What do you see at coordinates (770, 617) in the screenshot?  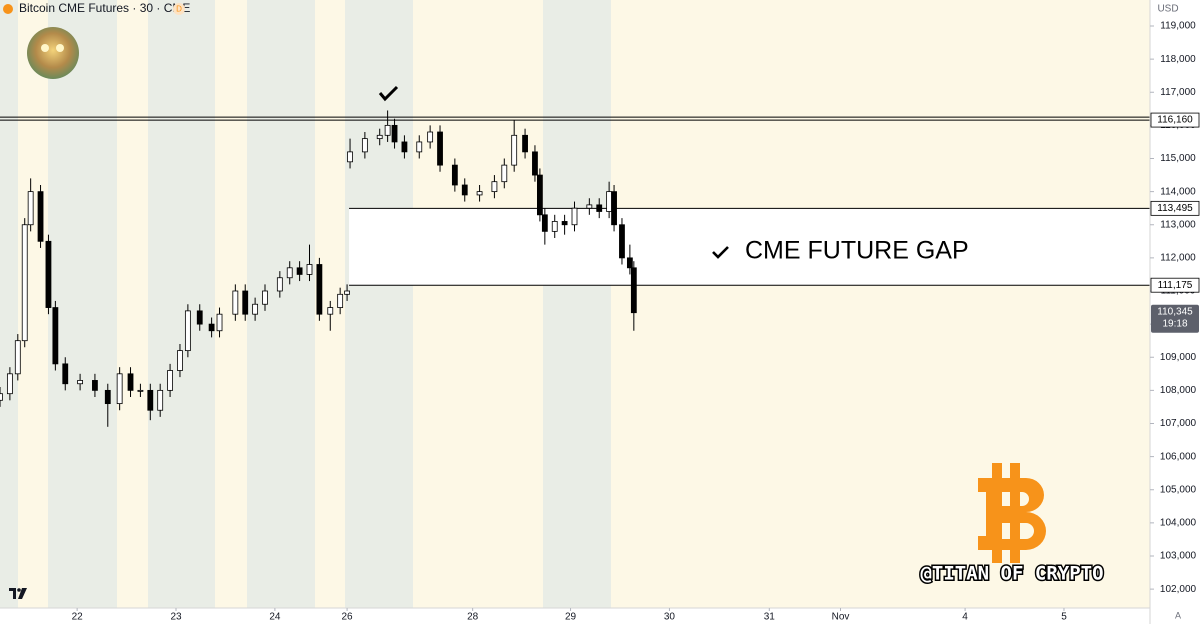 I see `x-tick-label: 31` at bounding box center [770, 617].